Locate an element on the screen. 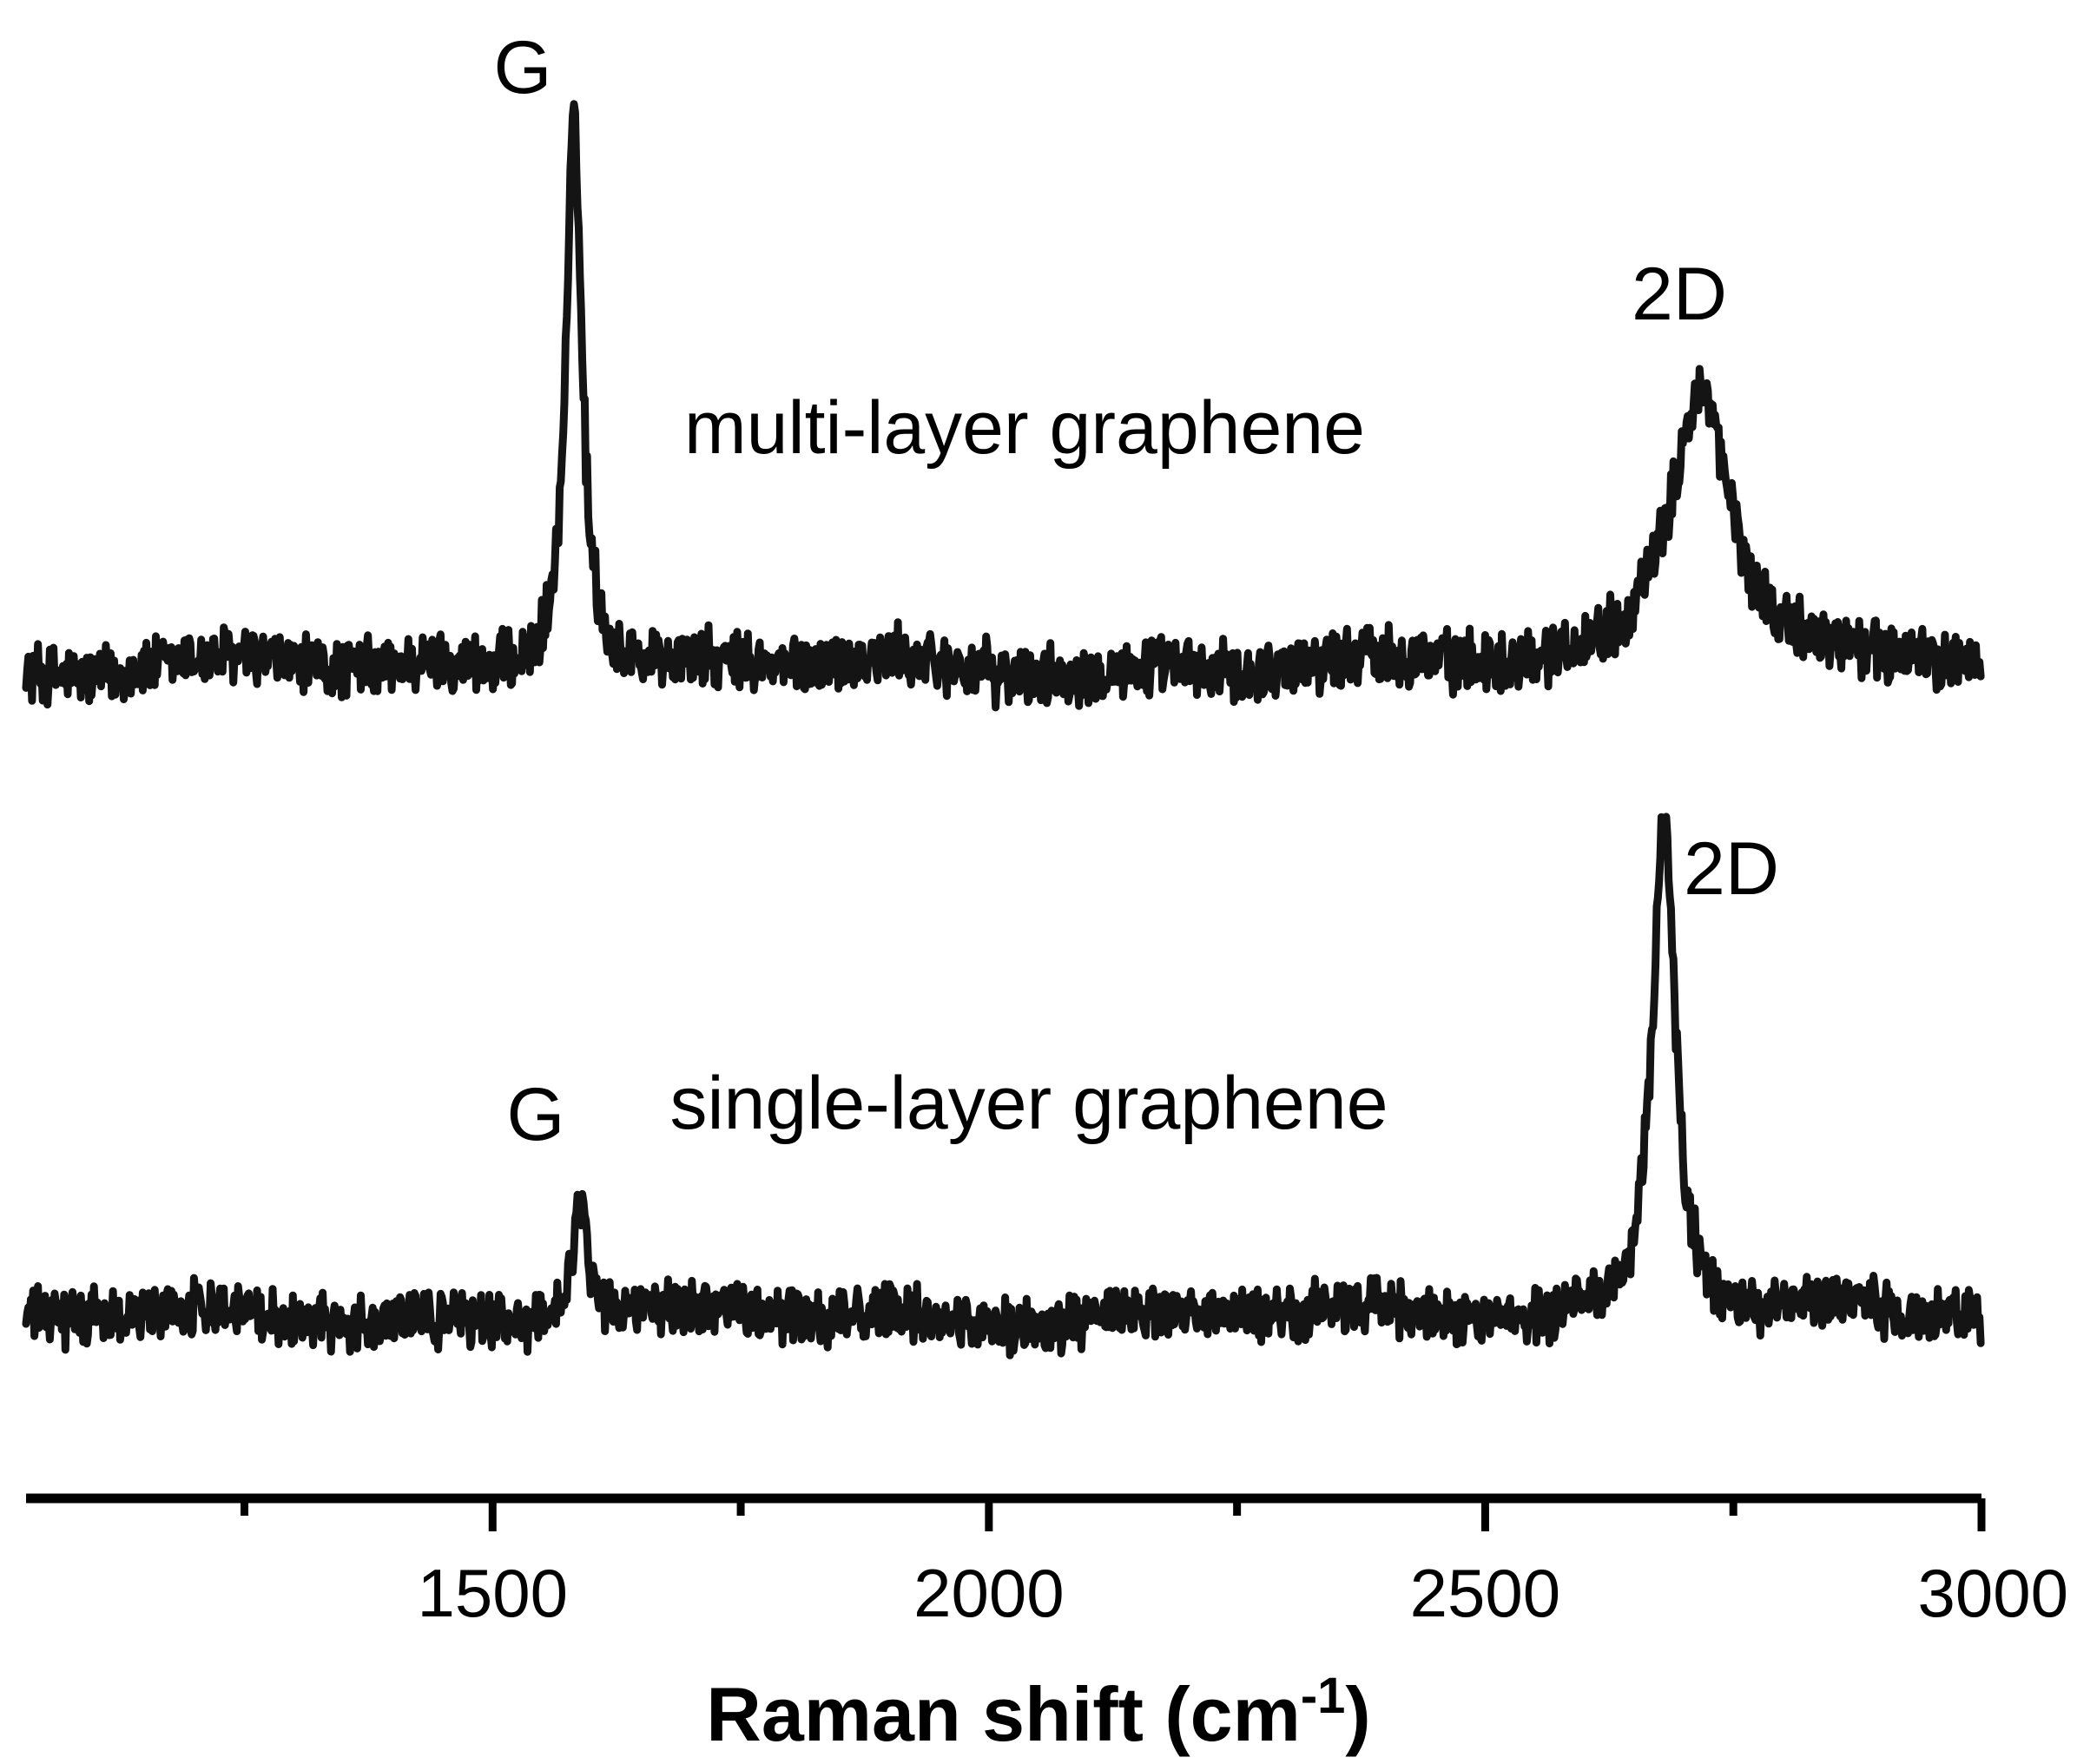  peak-label-single-2d: 2D is located at coordinates (1732, 869).